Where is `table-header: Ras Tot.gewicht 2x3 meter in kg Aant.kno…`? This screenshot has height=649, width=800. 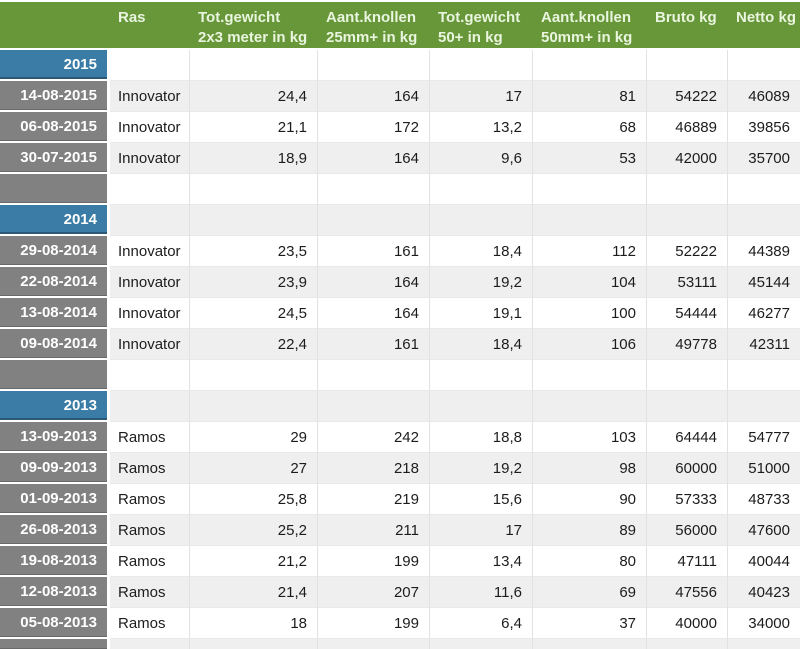 table-header: Ras Tot.gewicht 2x3 meter in kg Aant.kno… is located at coordinates (400, 26).